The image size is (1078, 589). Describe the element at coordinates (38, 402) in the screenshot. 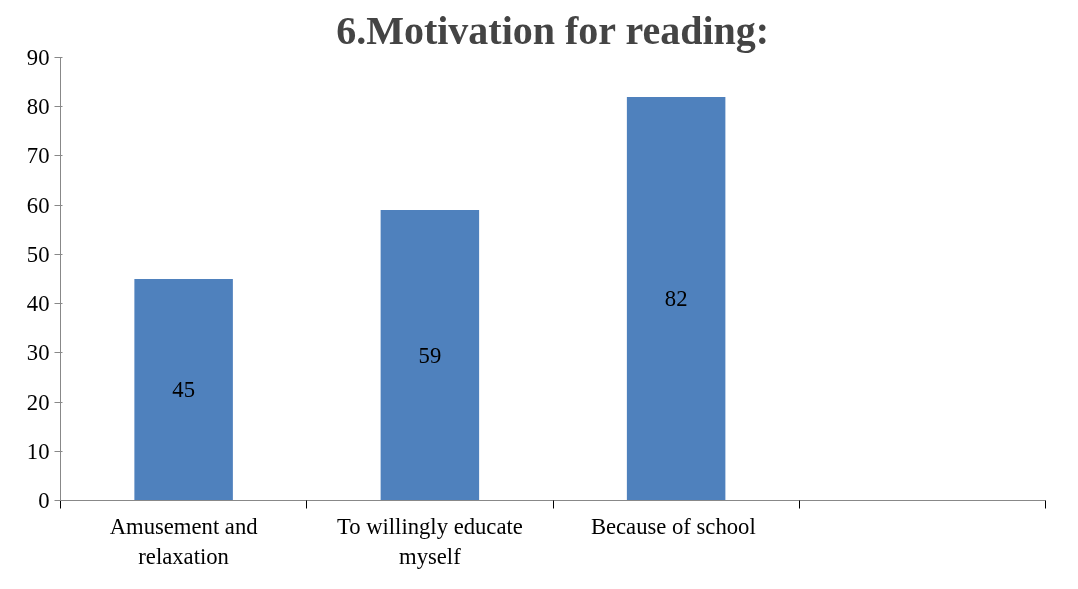

I see `y-tick-label: 20` at that location.